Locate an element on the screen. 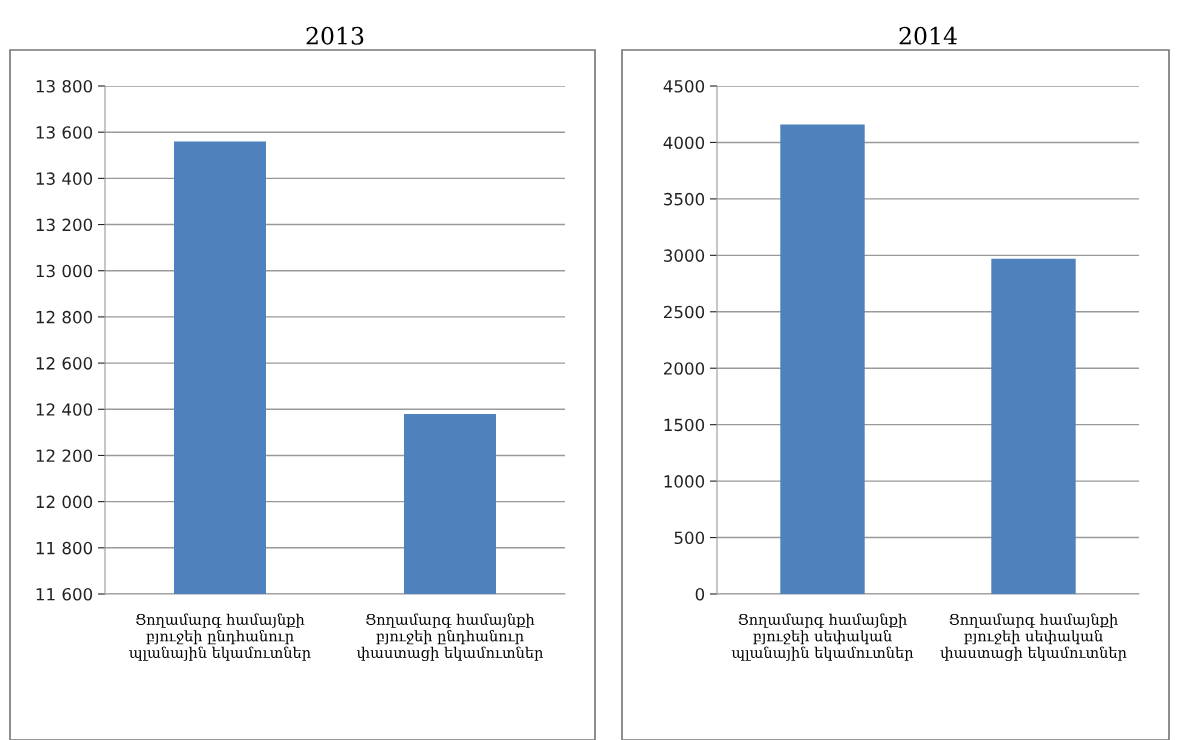  y-tick-label: 3000 is located at coordinates (684, 255).